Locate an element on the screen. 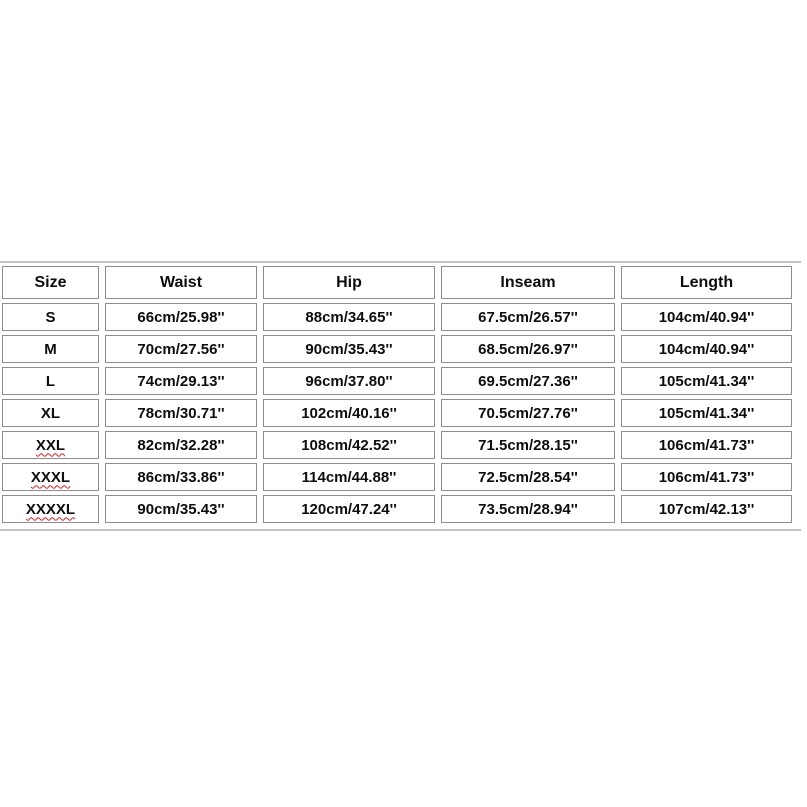 This screenshot has height=807, width=807. inseam-value-cell: 68.5cm/26.97'' is located at coordinates (528, 349).